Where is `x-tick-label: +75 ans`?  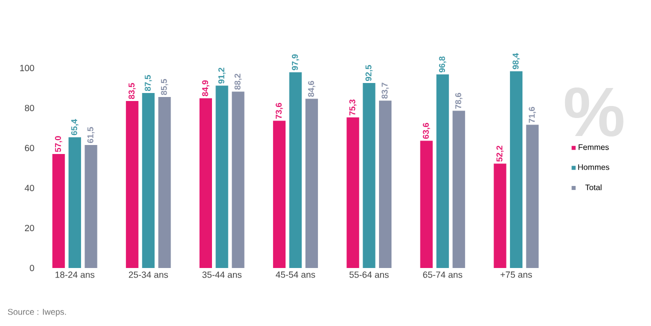 x-tick-label: +75 ans is located at coordinates (516, 275).